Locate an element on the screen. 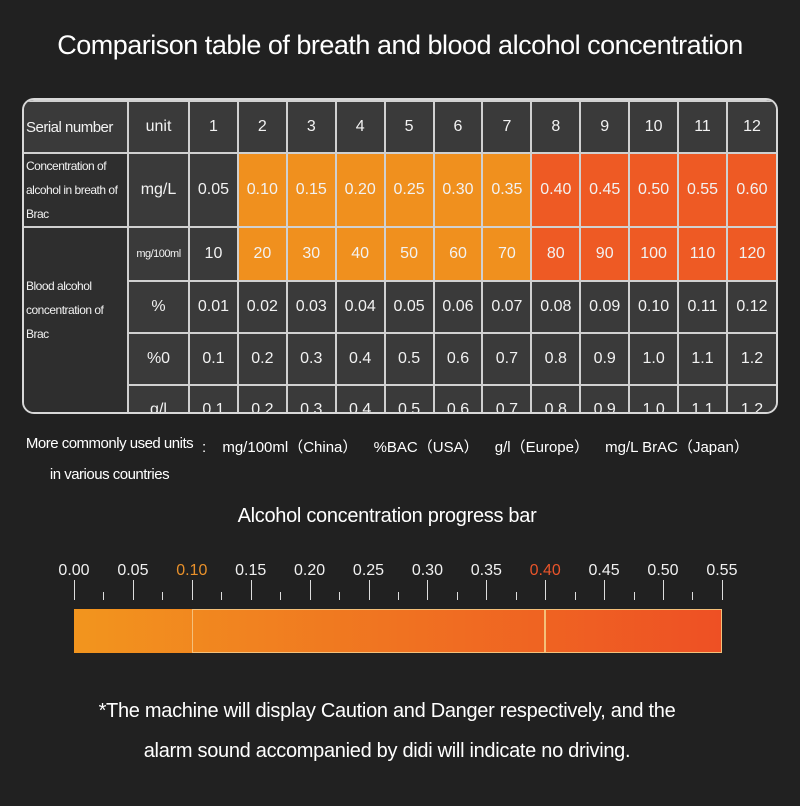 This screenshot has height=806, width=800. value-cell: 1.0 is located at coordinates (654, 359).